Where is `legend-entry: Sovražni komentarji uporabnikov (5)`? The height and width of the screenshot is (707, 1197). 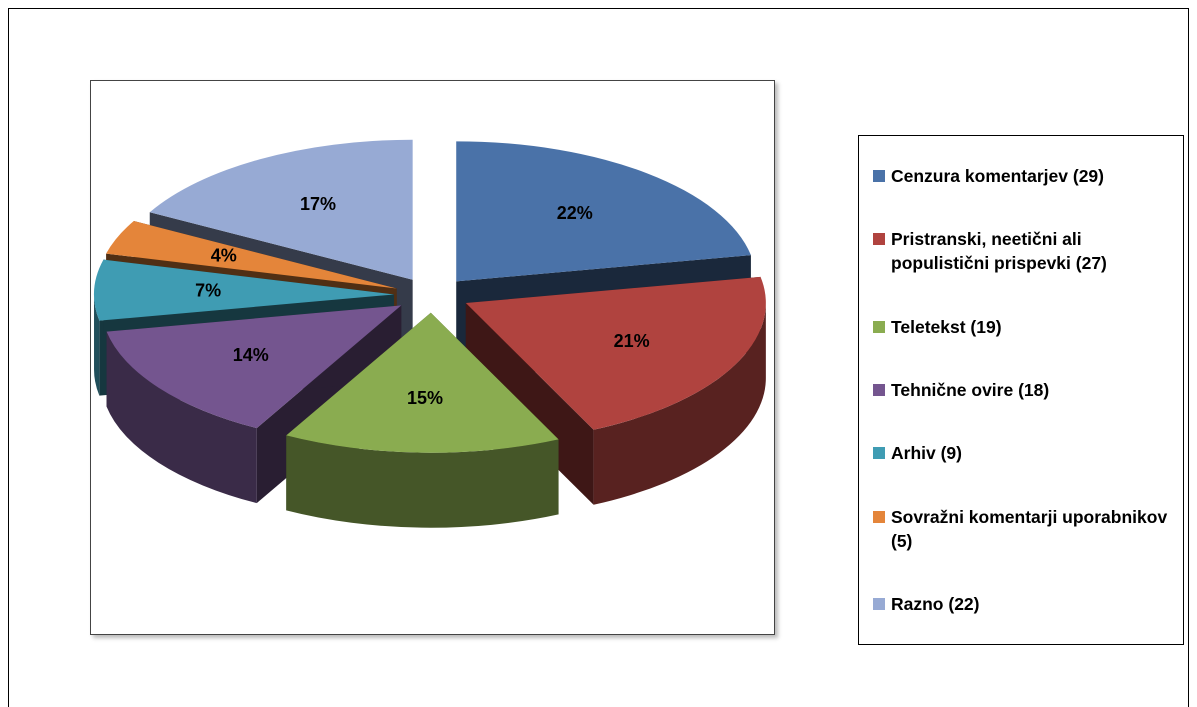
legend-entry: Sovražni komentarji uporabnikov (5) is located at coordinates (1024, 529).